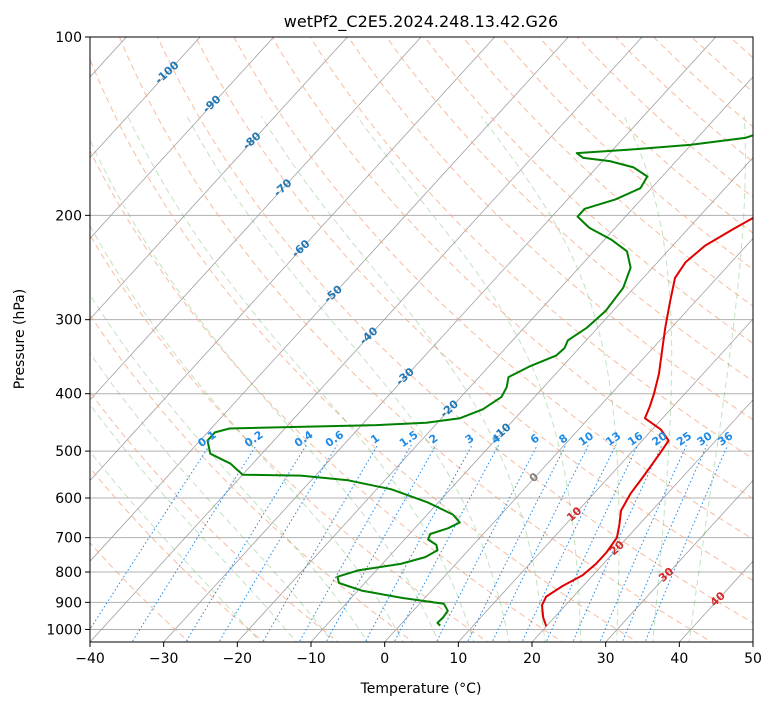 The height and width of the screenshot is (708, 775). What do you see at coordinates (606, 659) in the screenshot?
I see `x-tick-label: 30` at bounding box center [606, 659].